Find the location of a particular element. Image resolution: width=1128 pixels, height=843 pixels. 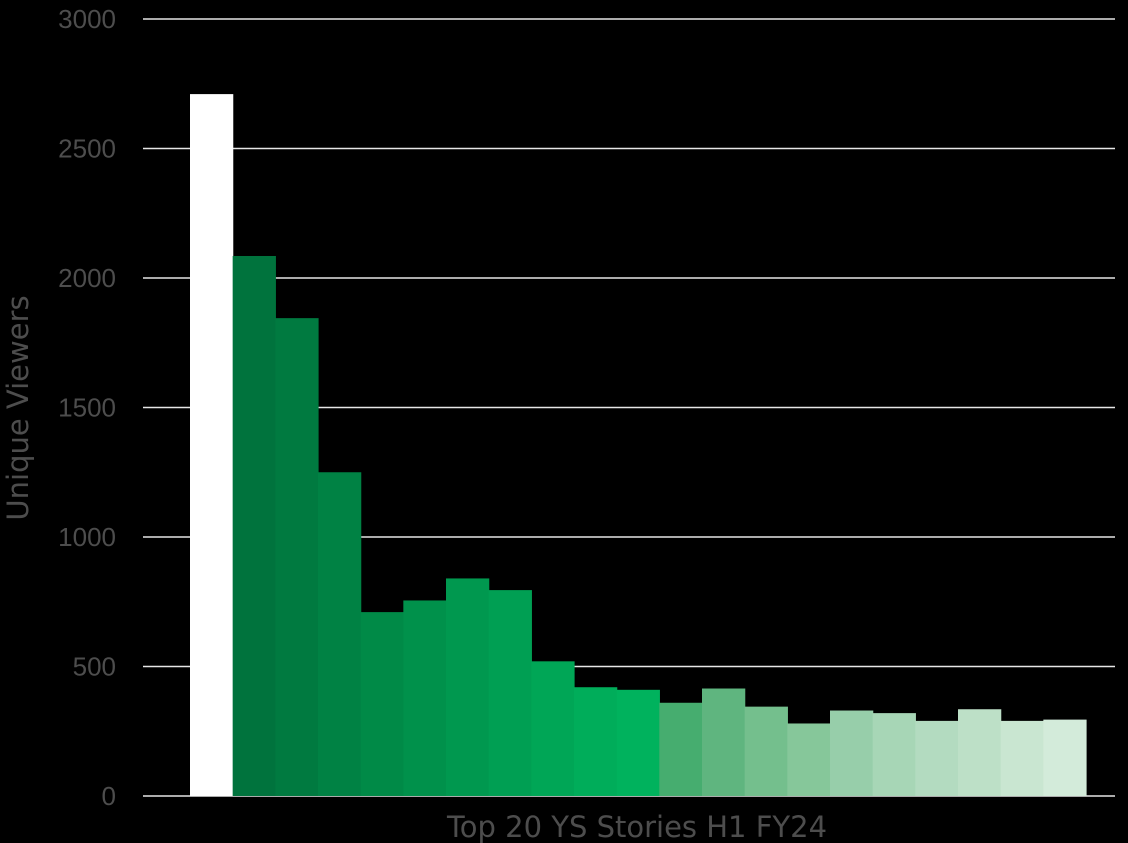

y-tick-label: 500 is located at coordinates (94, 667).